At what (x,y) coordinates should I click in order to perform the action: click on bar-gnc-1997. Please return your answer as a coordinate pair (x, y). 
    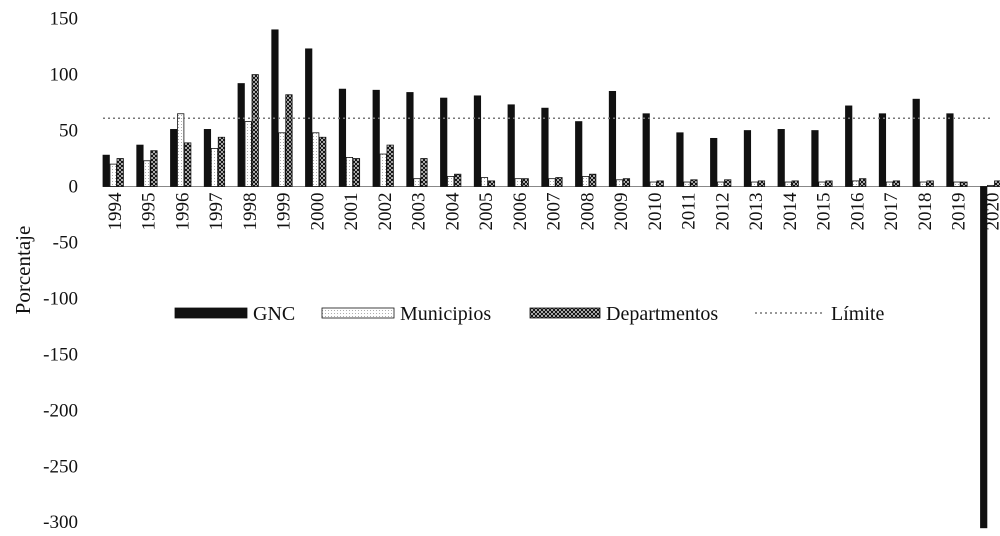
    Looking at the image, I should click on (207, 158).